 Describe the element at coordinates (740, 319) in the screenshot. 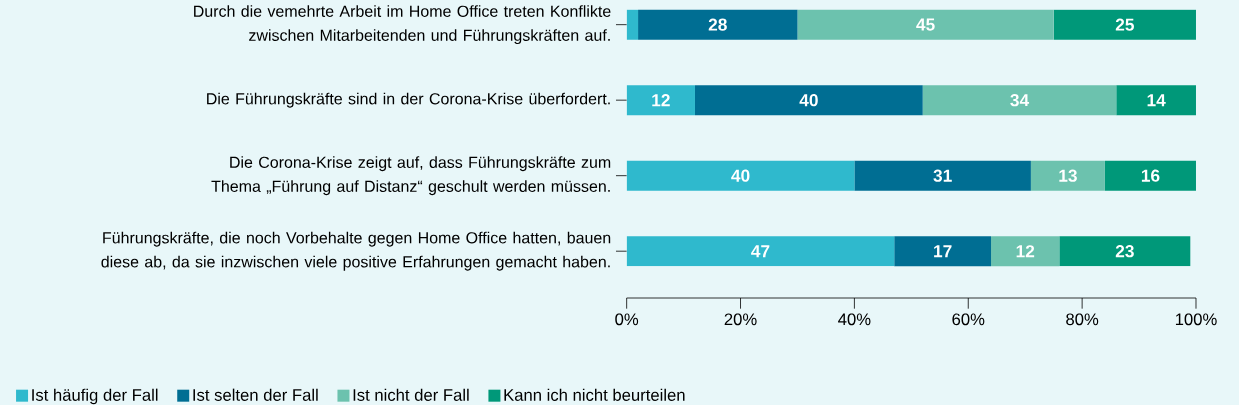

I see `x-tick-label: 20%` at that location.